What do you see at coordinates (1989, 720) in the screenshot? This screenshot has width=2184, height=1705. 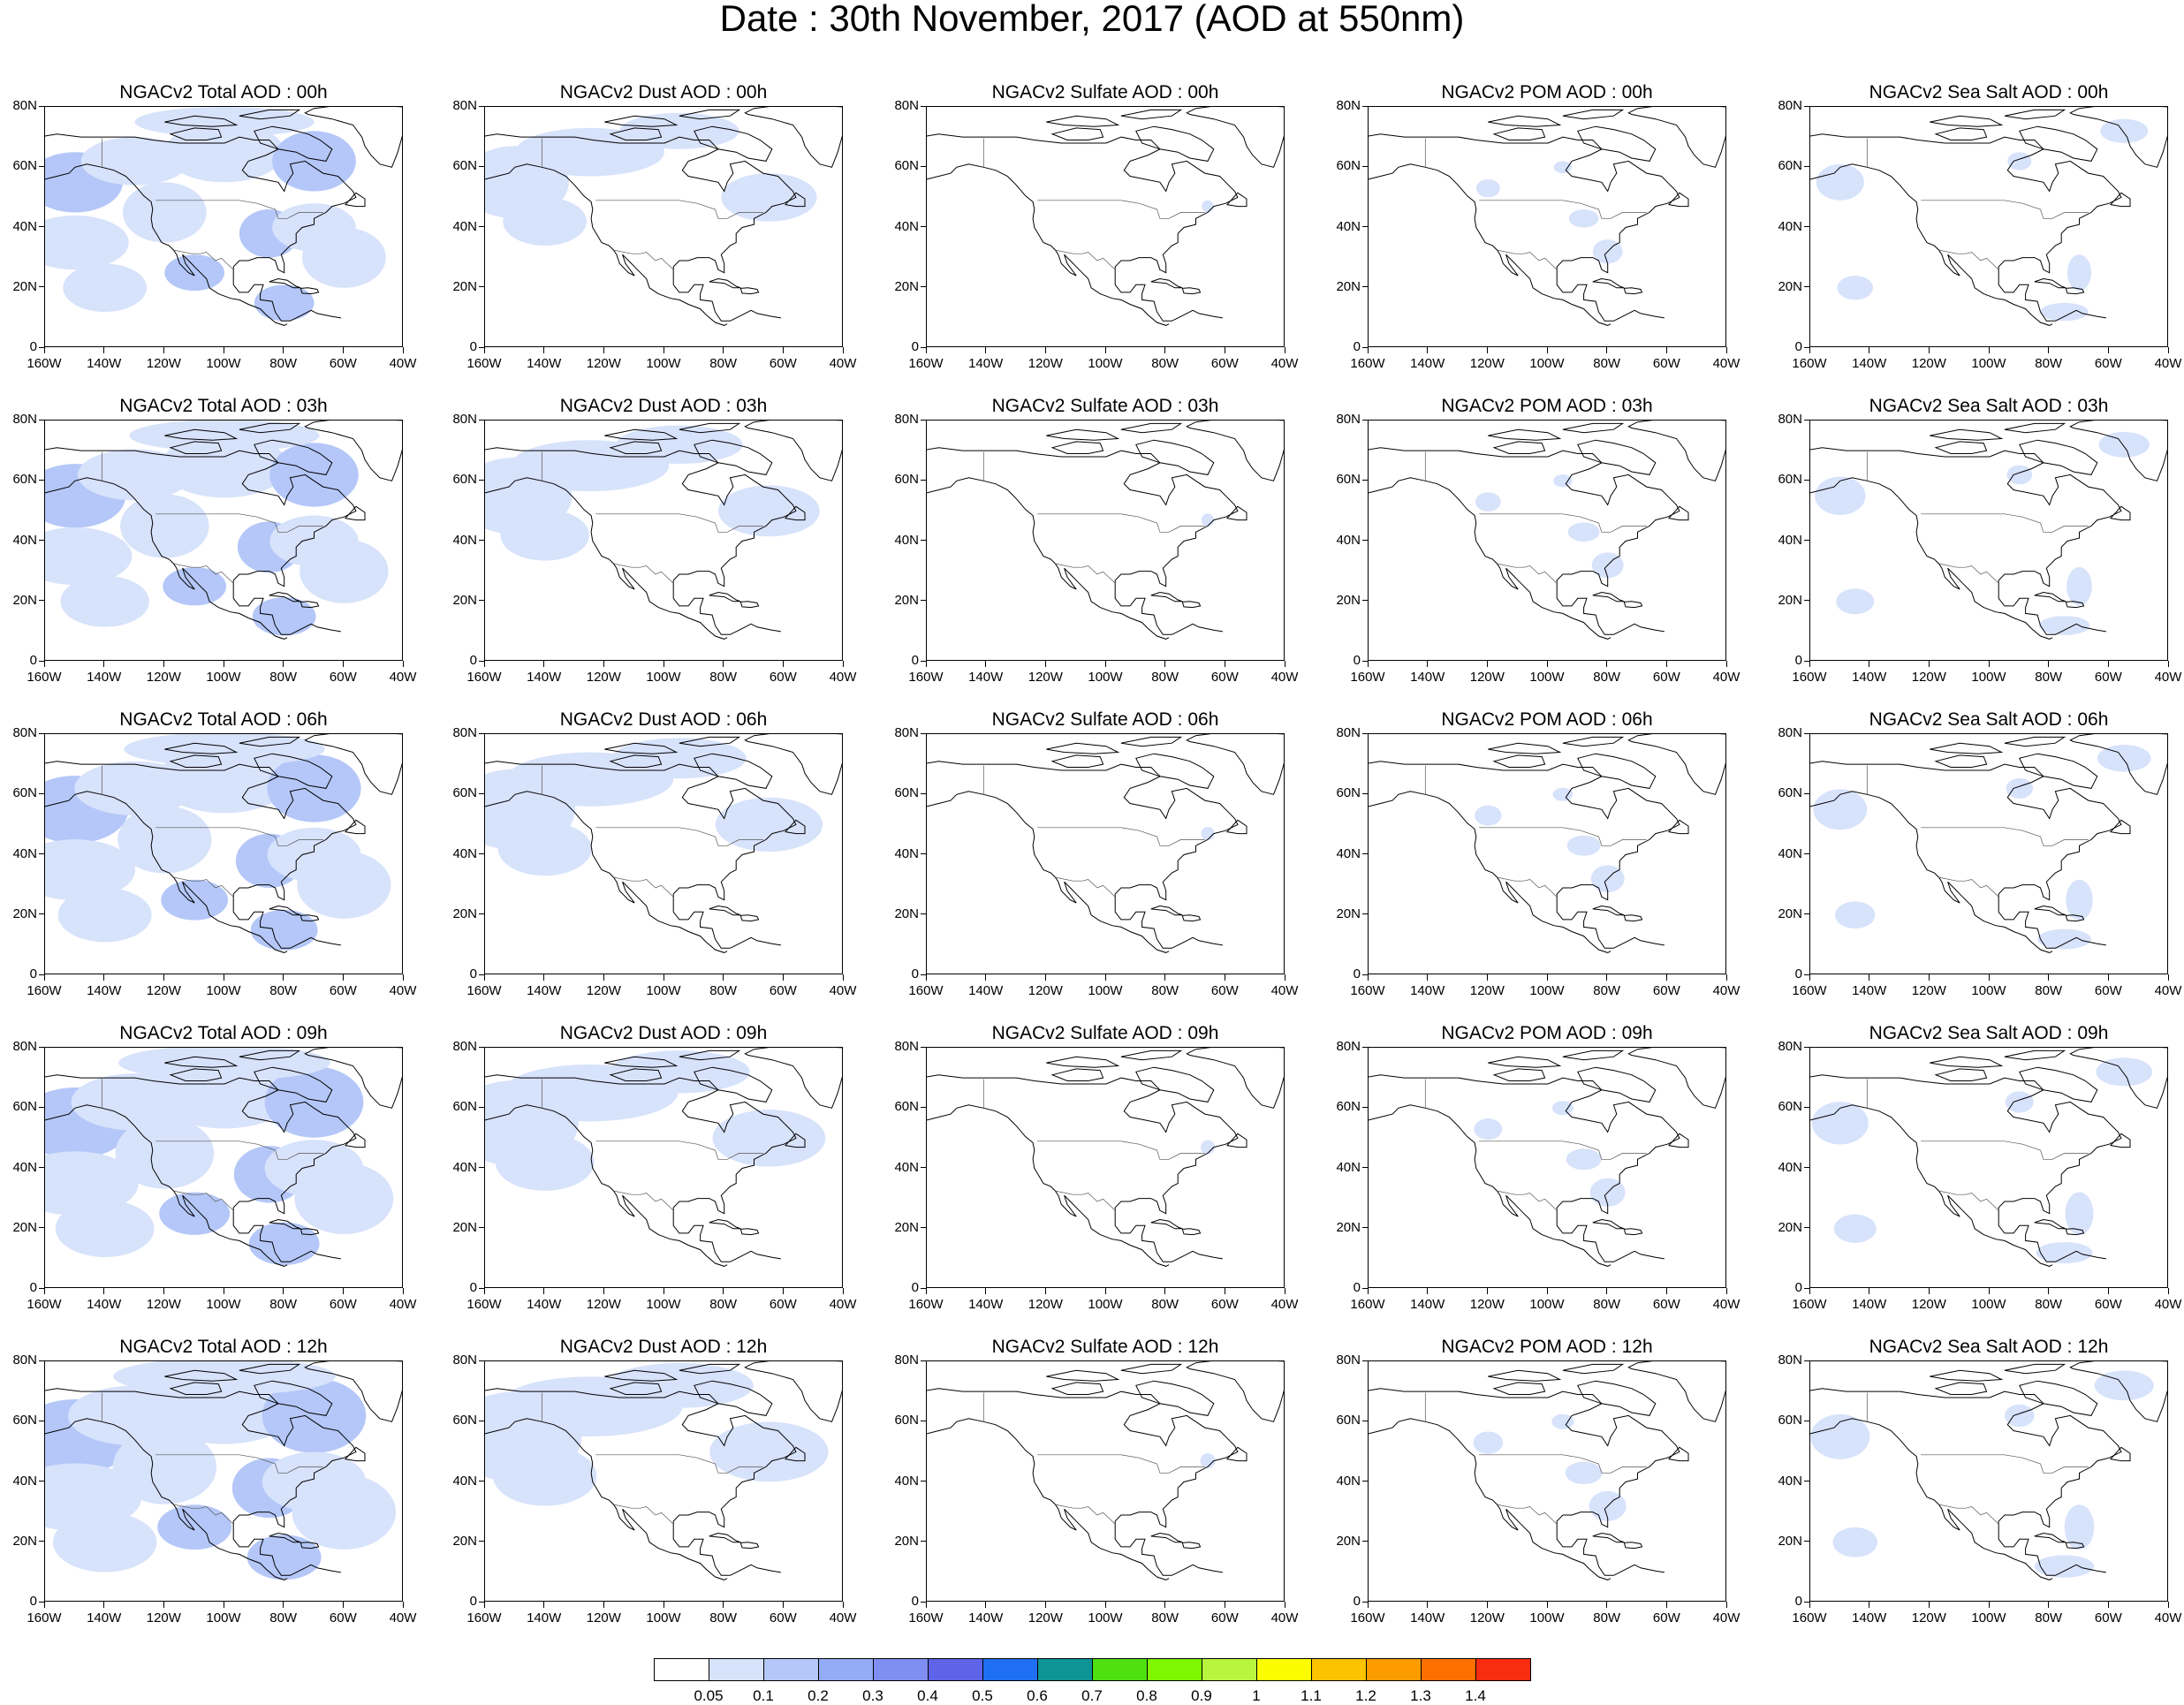 I see `panel-seasalt-06h-title: NGACv2 Sea Salt AOD : 06h` at bounding box center [1989, 720].